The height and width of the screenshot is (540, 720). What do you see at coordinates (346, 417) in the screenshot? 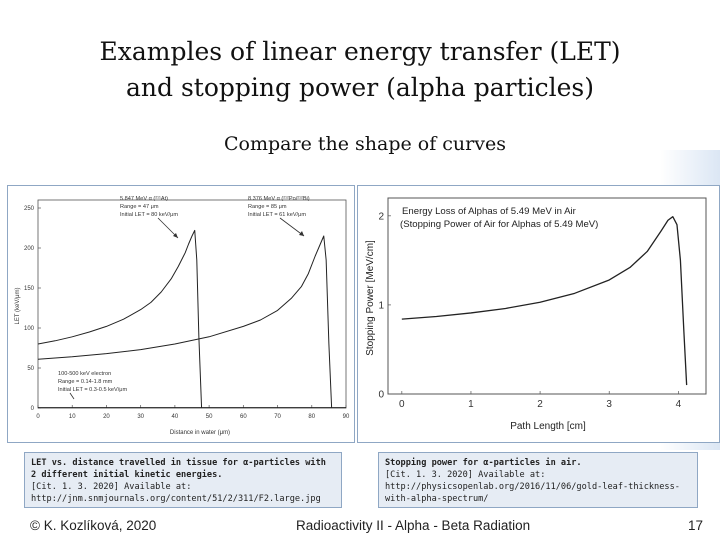
I see `x-tick-label: 90` at bounding box center [346, 417].